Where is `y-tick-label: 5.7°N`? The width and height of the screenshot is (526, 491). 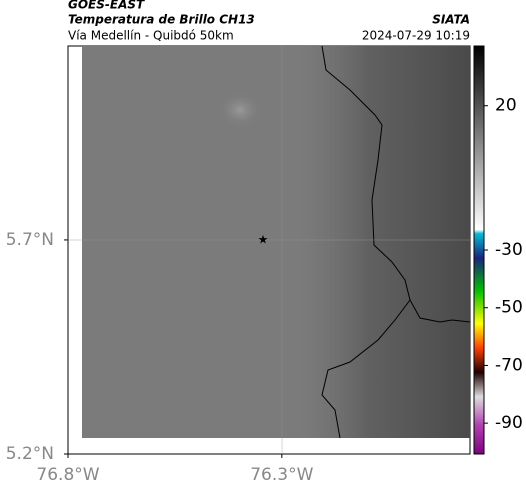
y-tick-label: 5.7°N is located at coordinates (30, 240).